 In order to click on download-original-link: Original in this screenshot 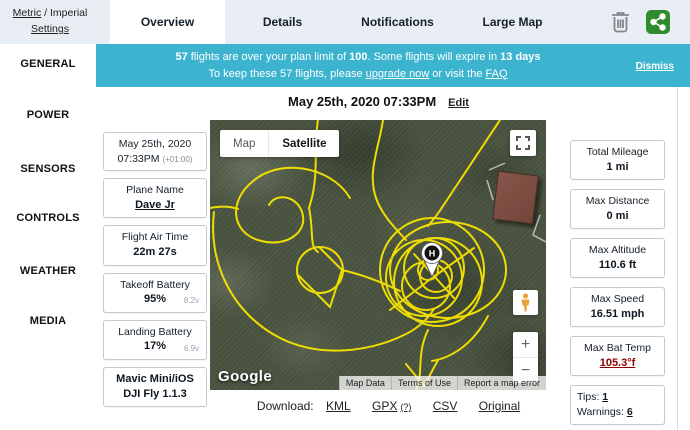, I will do `click(499, 406)`.